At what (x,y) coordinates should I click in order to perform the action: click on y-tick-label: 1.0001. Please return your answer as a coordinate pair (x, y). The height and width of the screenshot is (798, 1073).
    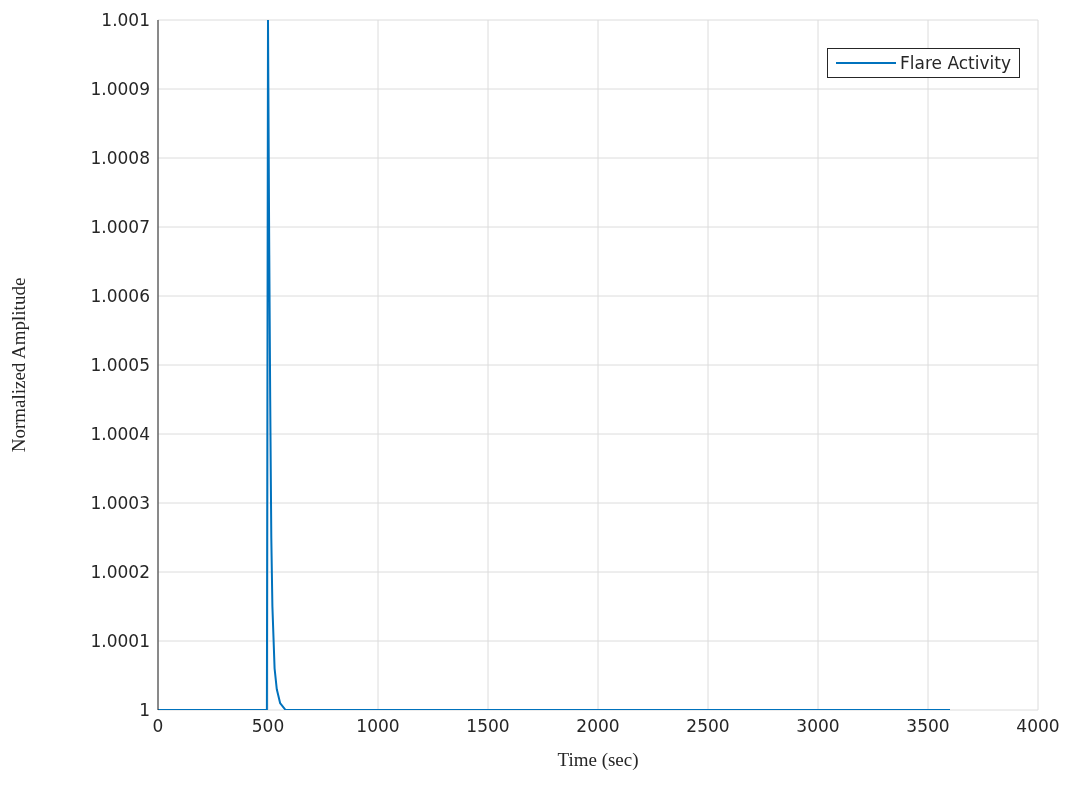
    Looking at the image, I should click on (120, 641).